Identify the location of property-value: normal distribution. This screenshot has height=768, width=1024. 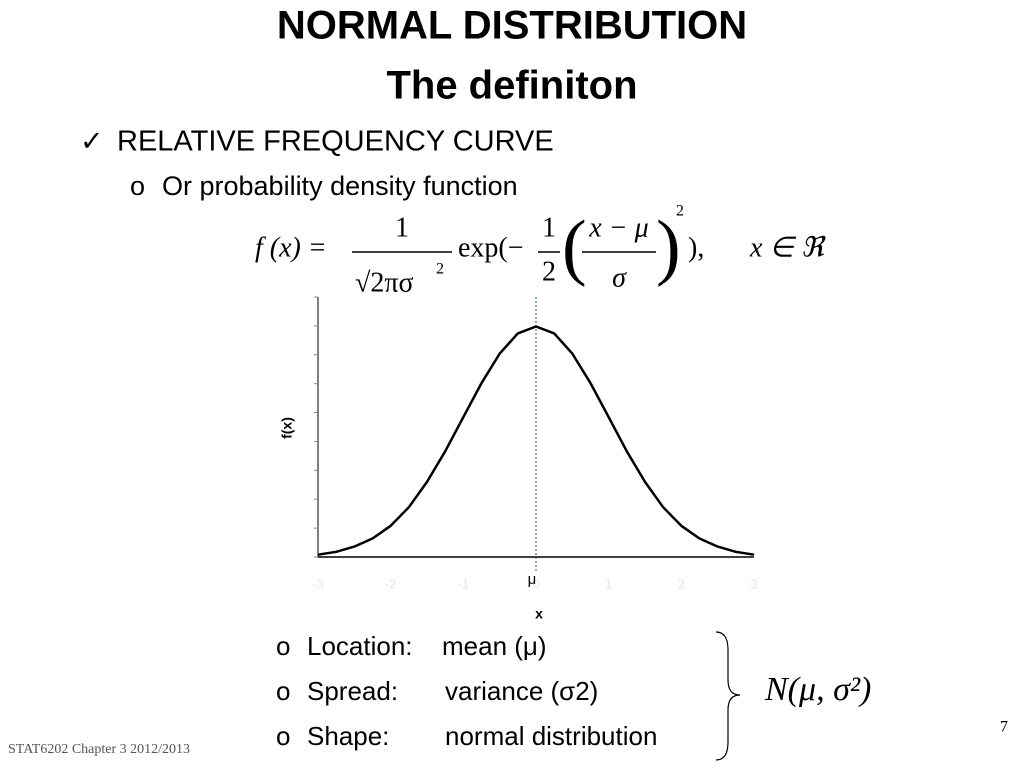
(551, 736).